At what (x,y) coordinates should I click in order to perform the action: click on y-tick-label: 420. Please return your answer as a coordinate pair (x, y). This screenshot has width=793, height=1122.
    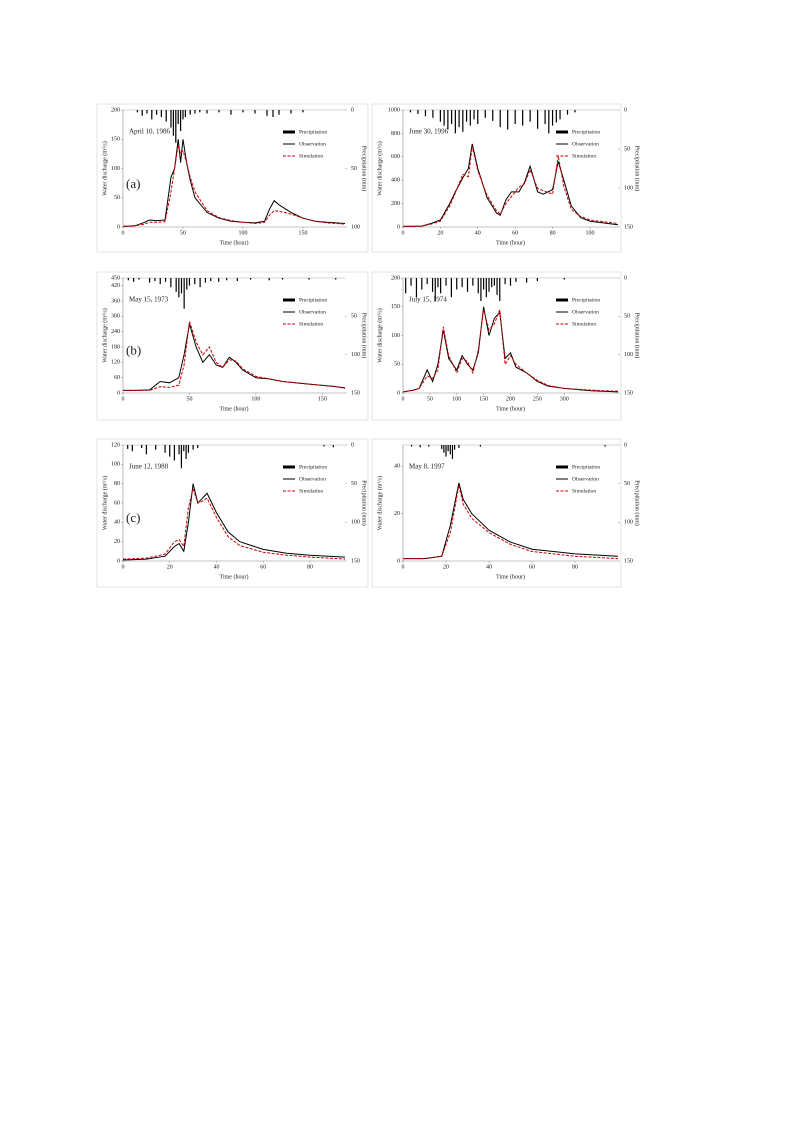
    Looking at the image, I should click on (115, 286).